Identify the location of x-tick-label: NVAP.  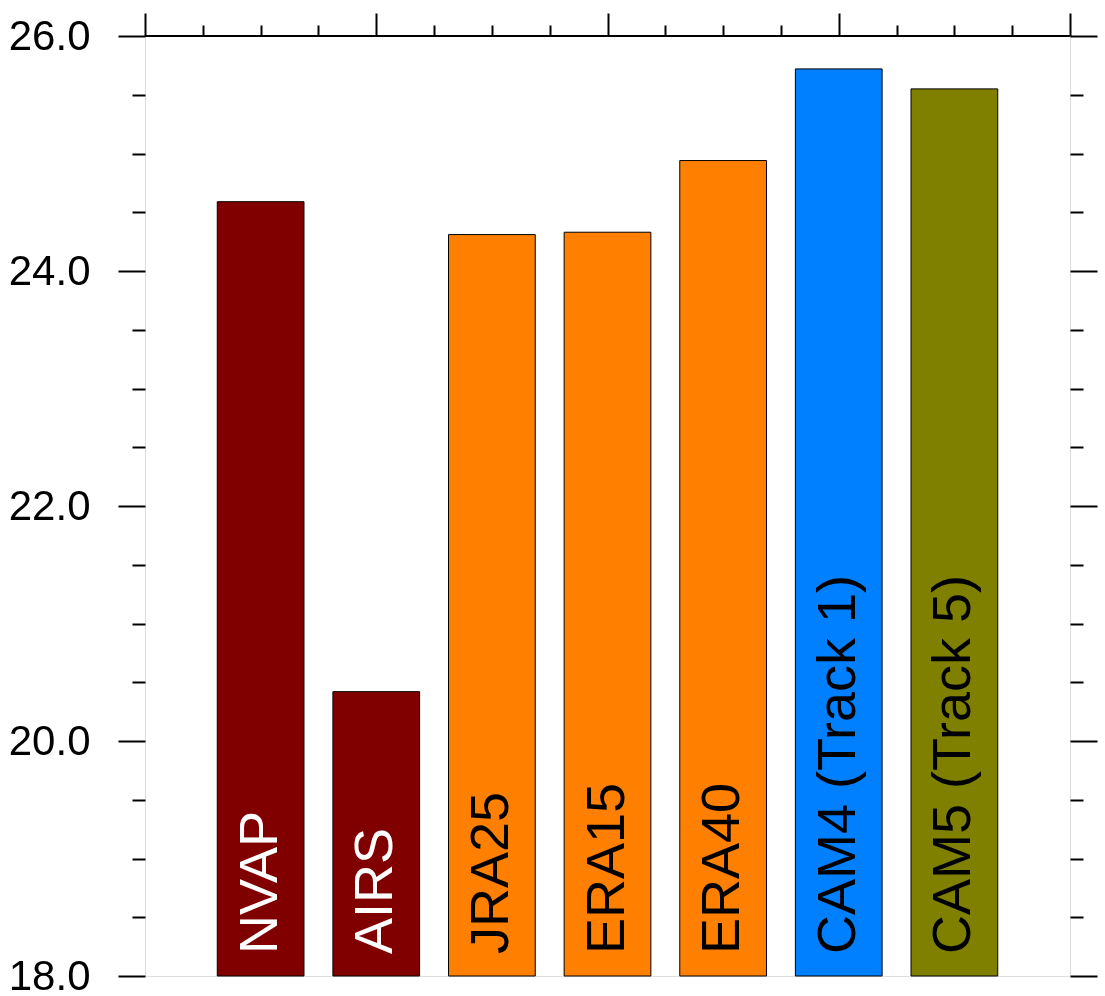
(257, 882).